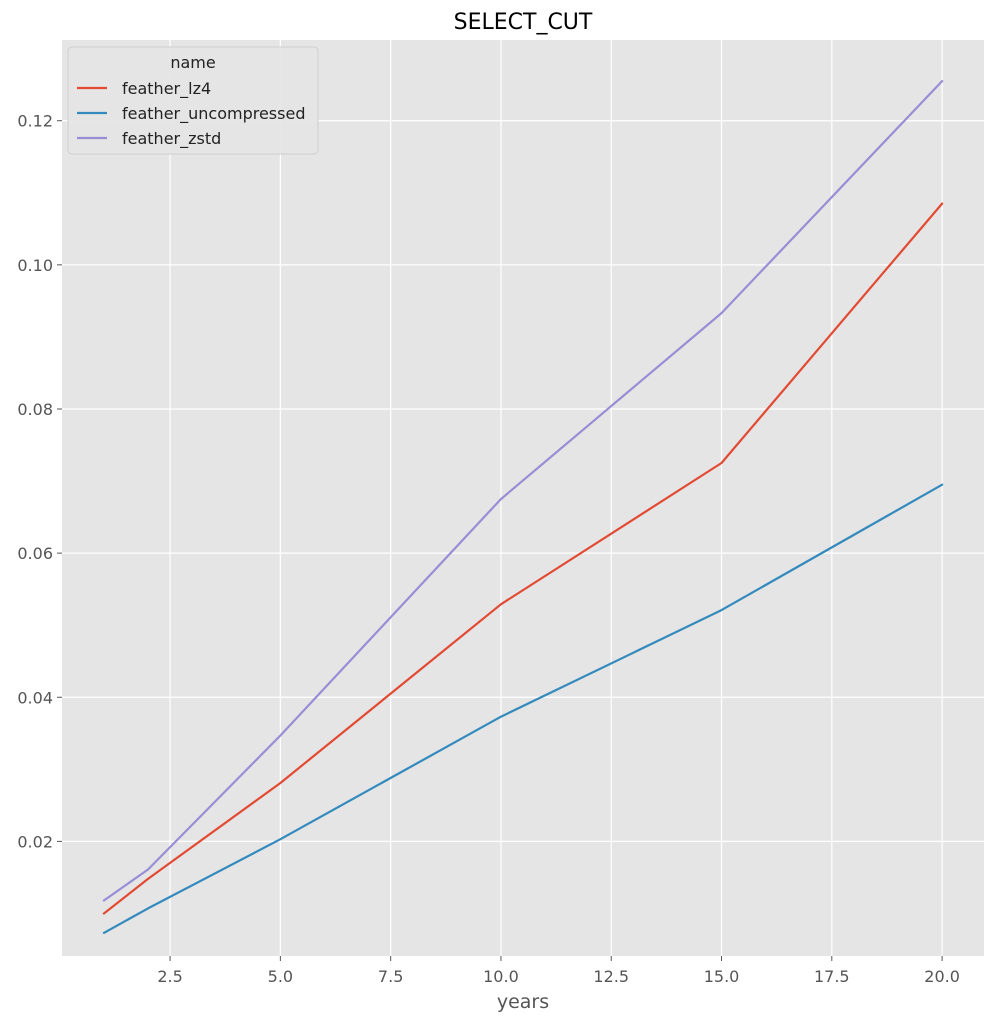 This screenshot has height=1024, width=996. Describe the element at coordinates (166, 89) in the screenshot. I see `legend-label-feather-lz4: feather_lz4` at that location.